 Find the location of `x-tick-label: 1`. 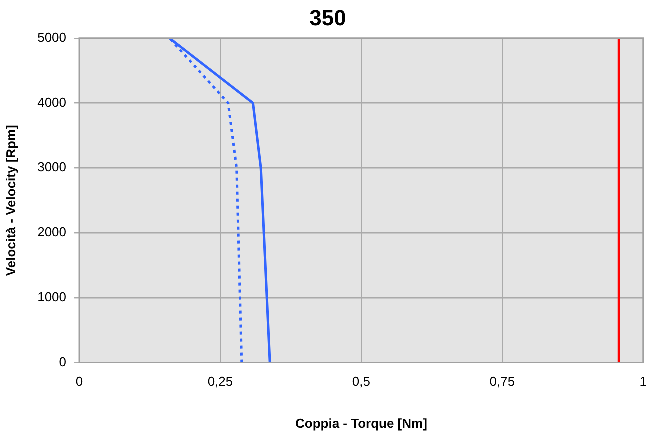

x-tick-label: 1 is located at coordinates (643, 382).